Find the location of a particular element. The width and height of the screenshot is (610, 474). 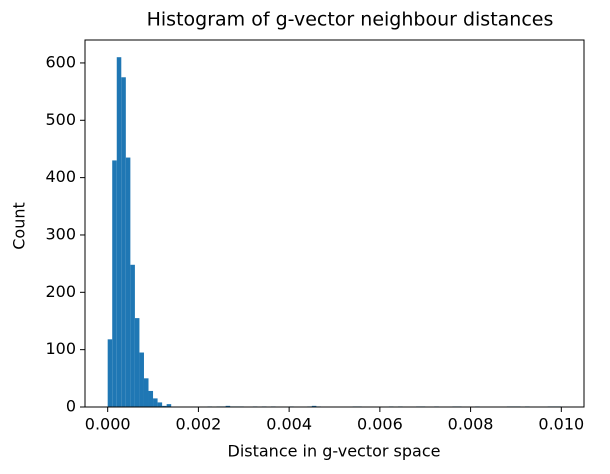

y-tick-label: 500 is located at coordinates (60, 119).